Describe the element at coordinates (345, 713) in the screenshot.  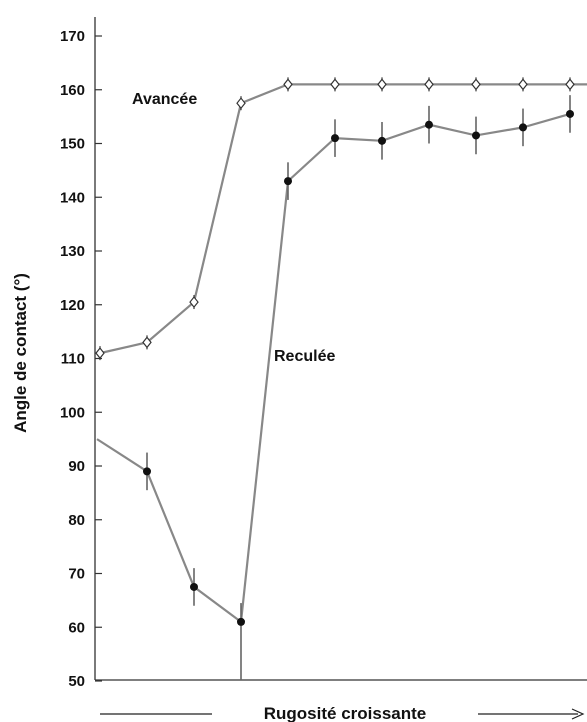
I see `x-axis-title: Rugosité croissante` at that location.